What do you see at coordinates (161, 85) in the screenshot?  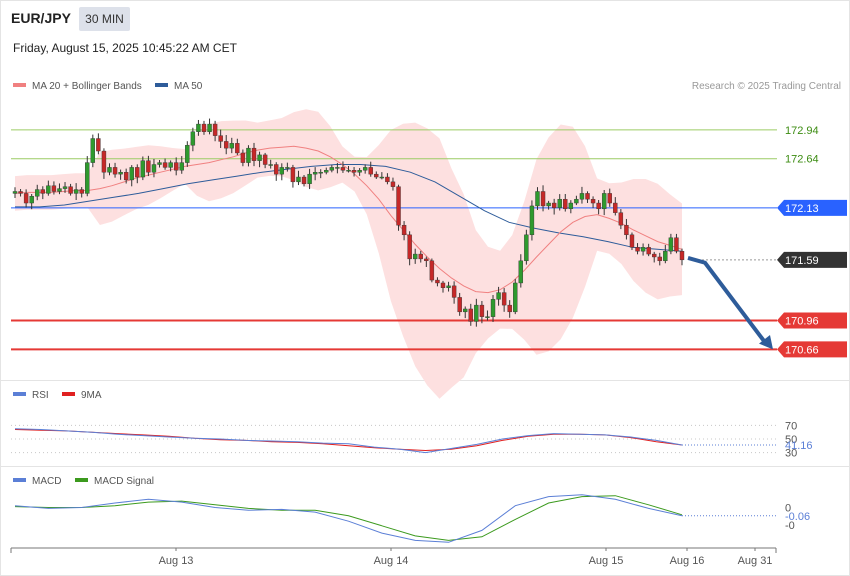 I see `ma50-swatch` at bounding box center [161, 85].